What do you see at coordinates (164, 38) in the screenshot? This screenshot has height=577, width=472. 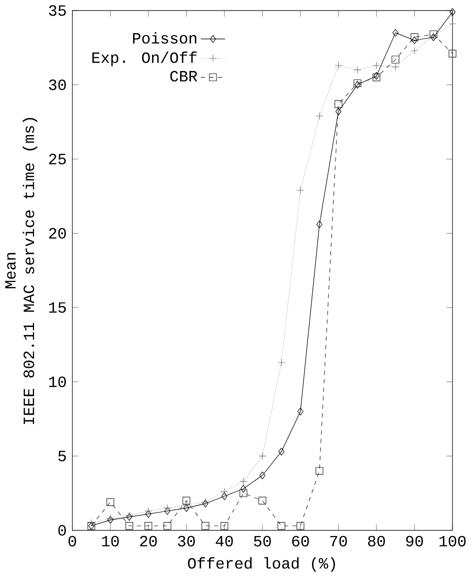 I see `legend-label: Poisson` at bounding box center [164, 38].